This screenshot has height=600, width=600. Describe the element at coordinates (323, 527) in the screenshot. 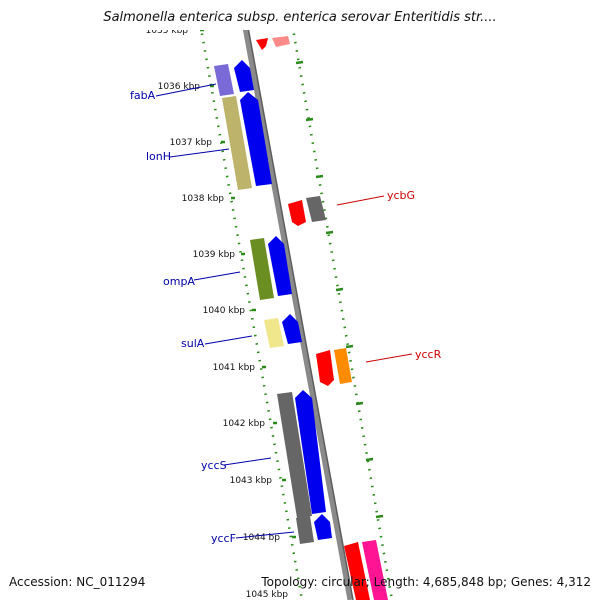

I see `feature-yccF-arrow` at that location.